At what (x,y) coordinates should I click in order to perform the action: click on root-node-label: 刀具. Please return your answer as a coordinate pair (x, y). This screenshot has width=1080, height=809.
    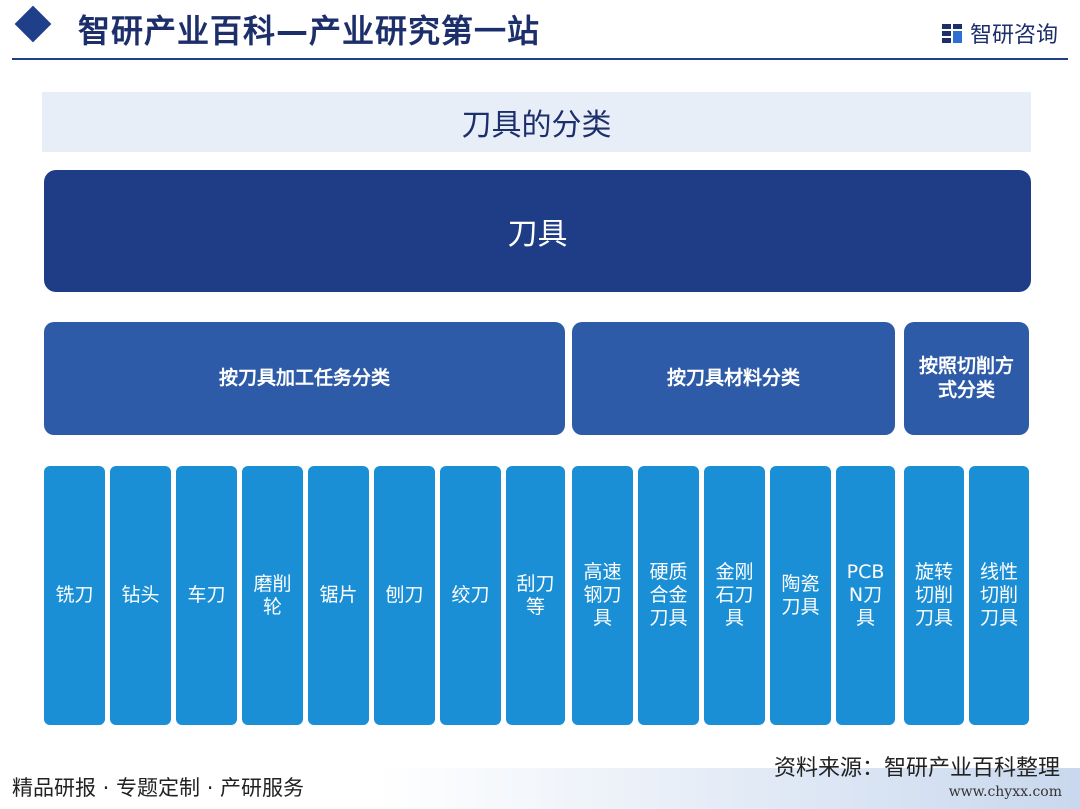
    Looking at the image, I should click on (537, 234).